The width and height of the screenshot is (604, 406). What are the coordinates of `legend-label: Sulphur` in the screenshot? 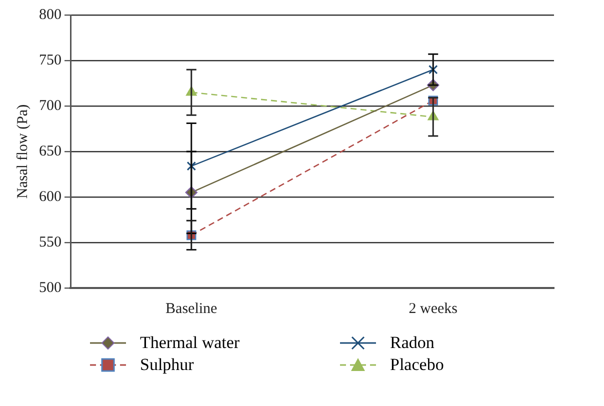 It's located at (167, 365).